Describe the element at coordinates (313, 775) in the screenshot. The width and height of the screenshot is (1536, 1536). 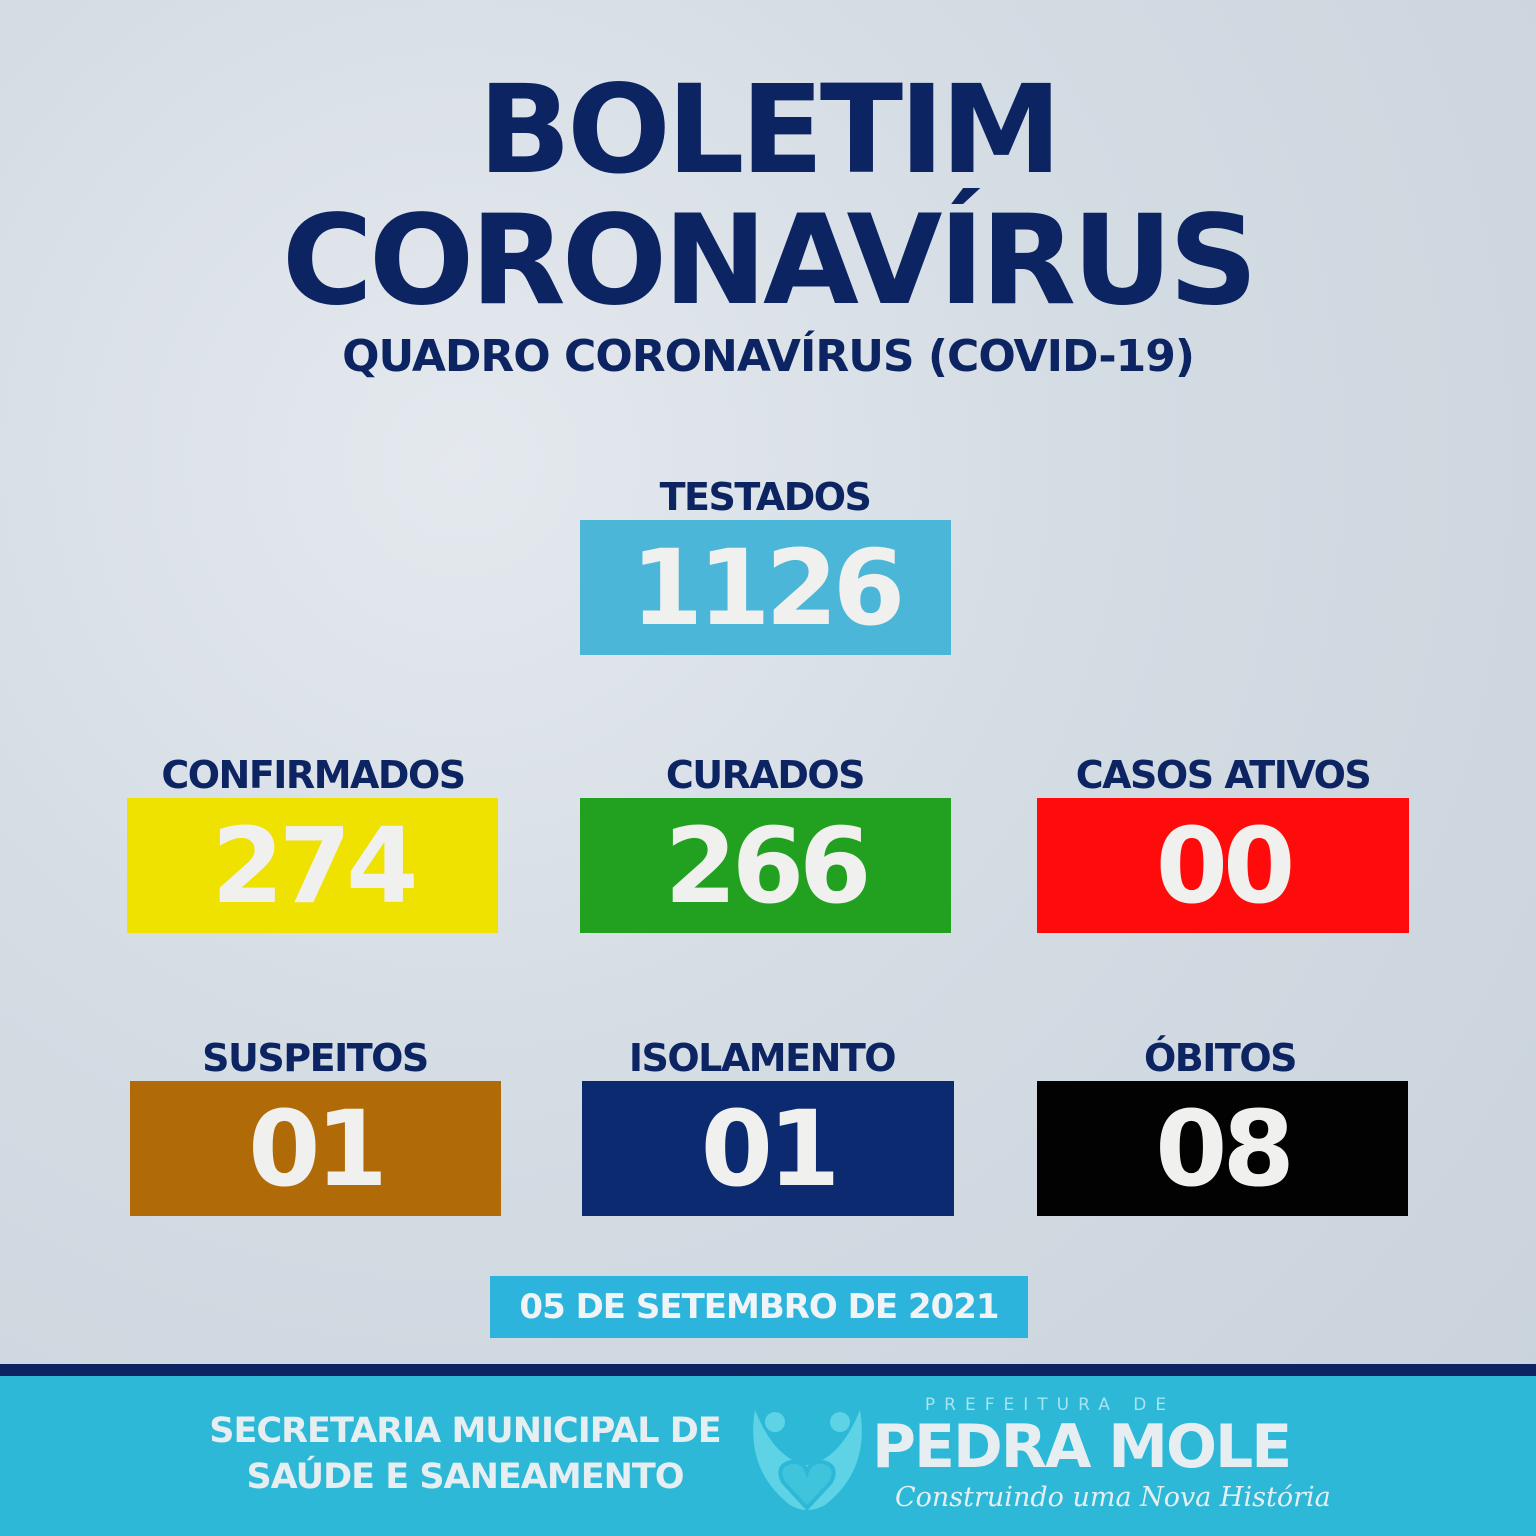
I see `confirmados-label: CONFIRMADOS` at that location.